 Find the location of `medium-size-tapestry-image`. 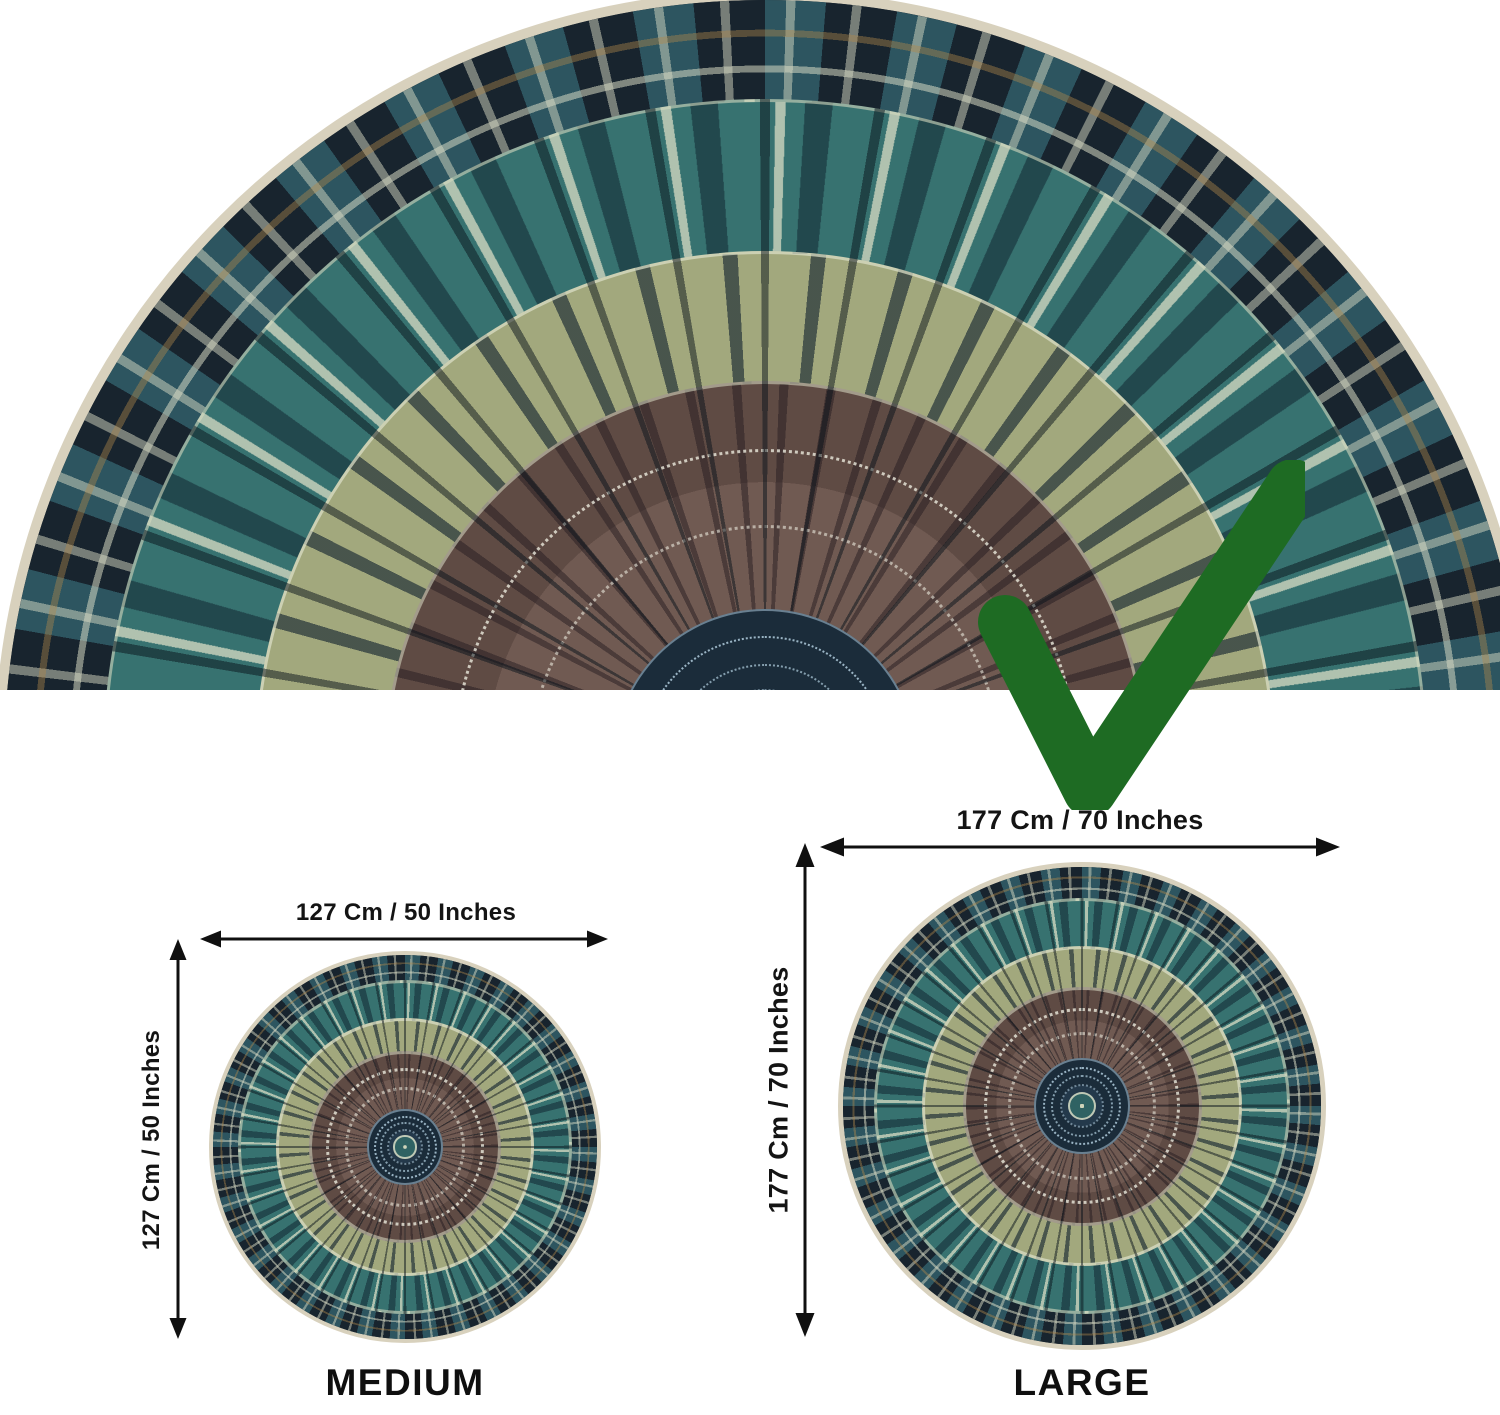

medium-size-tapestry-image is located at coordinates (405, 1147).